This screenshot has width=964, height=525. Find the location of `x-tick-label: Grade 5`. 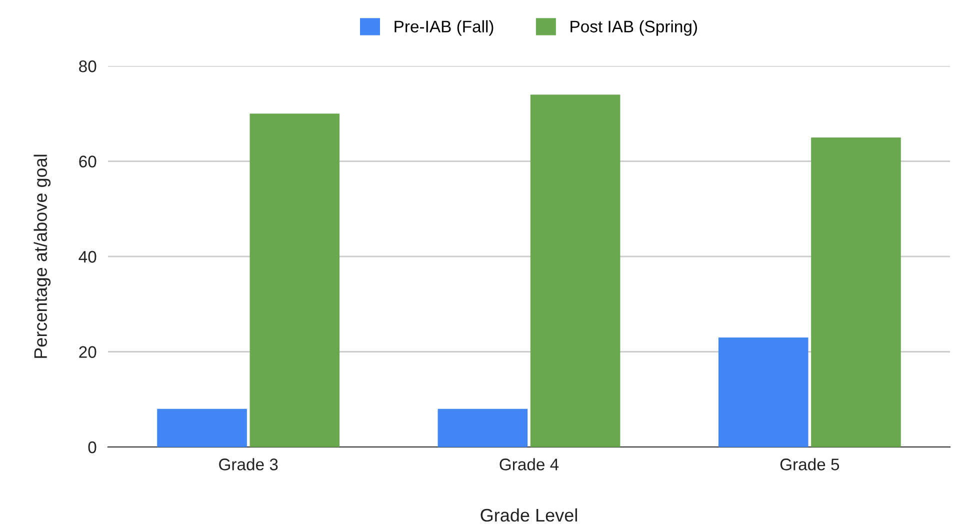

x-tick-label: Grade 5 is located at coordinates (810, 464).